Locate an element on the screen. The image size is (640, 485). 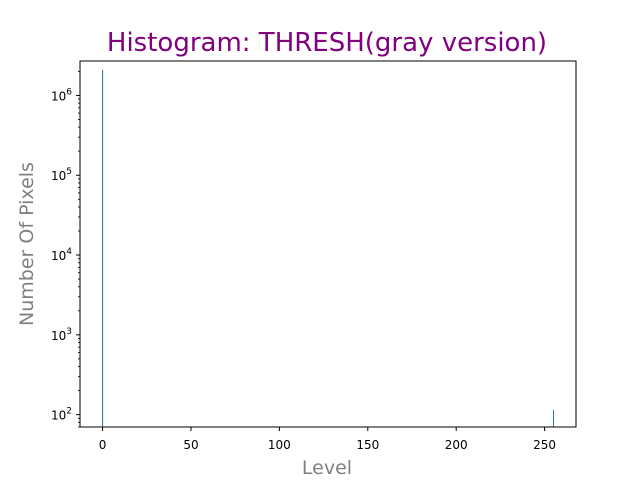
x-axis-label: Level is located at coordinates (327, 468).